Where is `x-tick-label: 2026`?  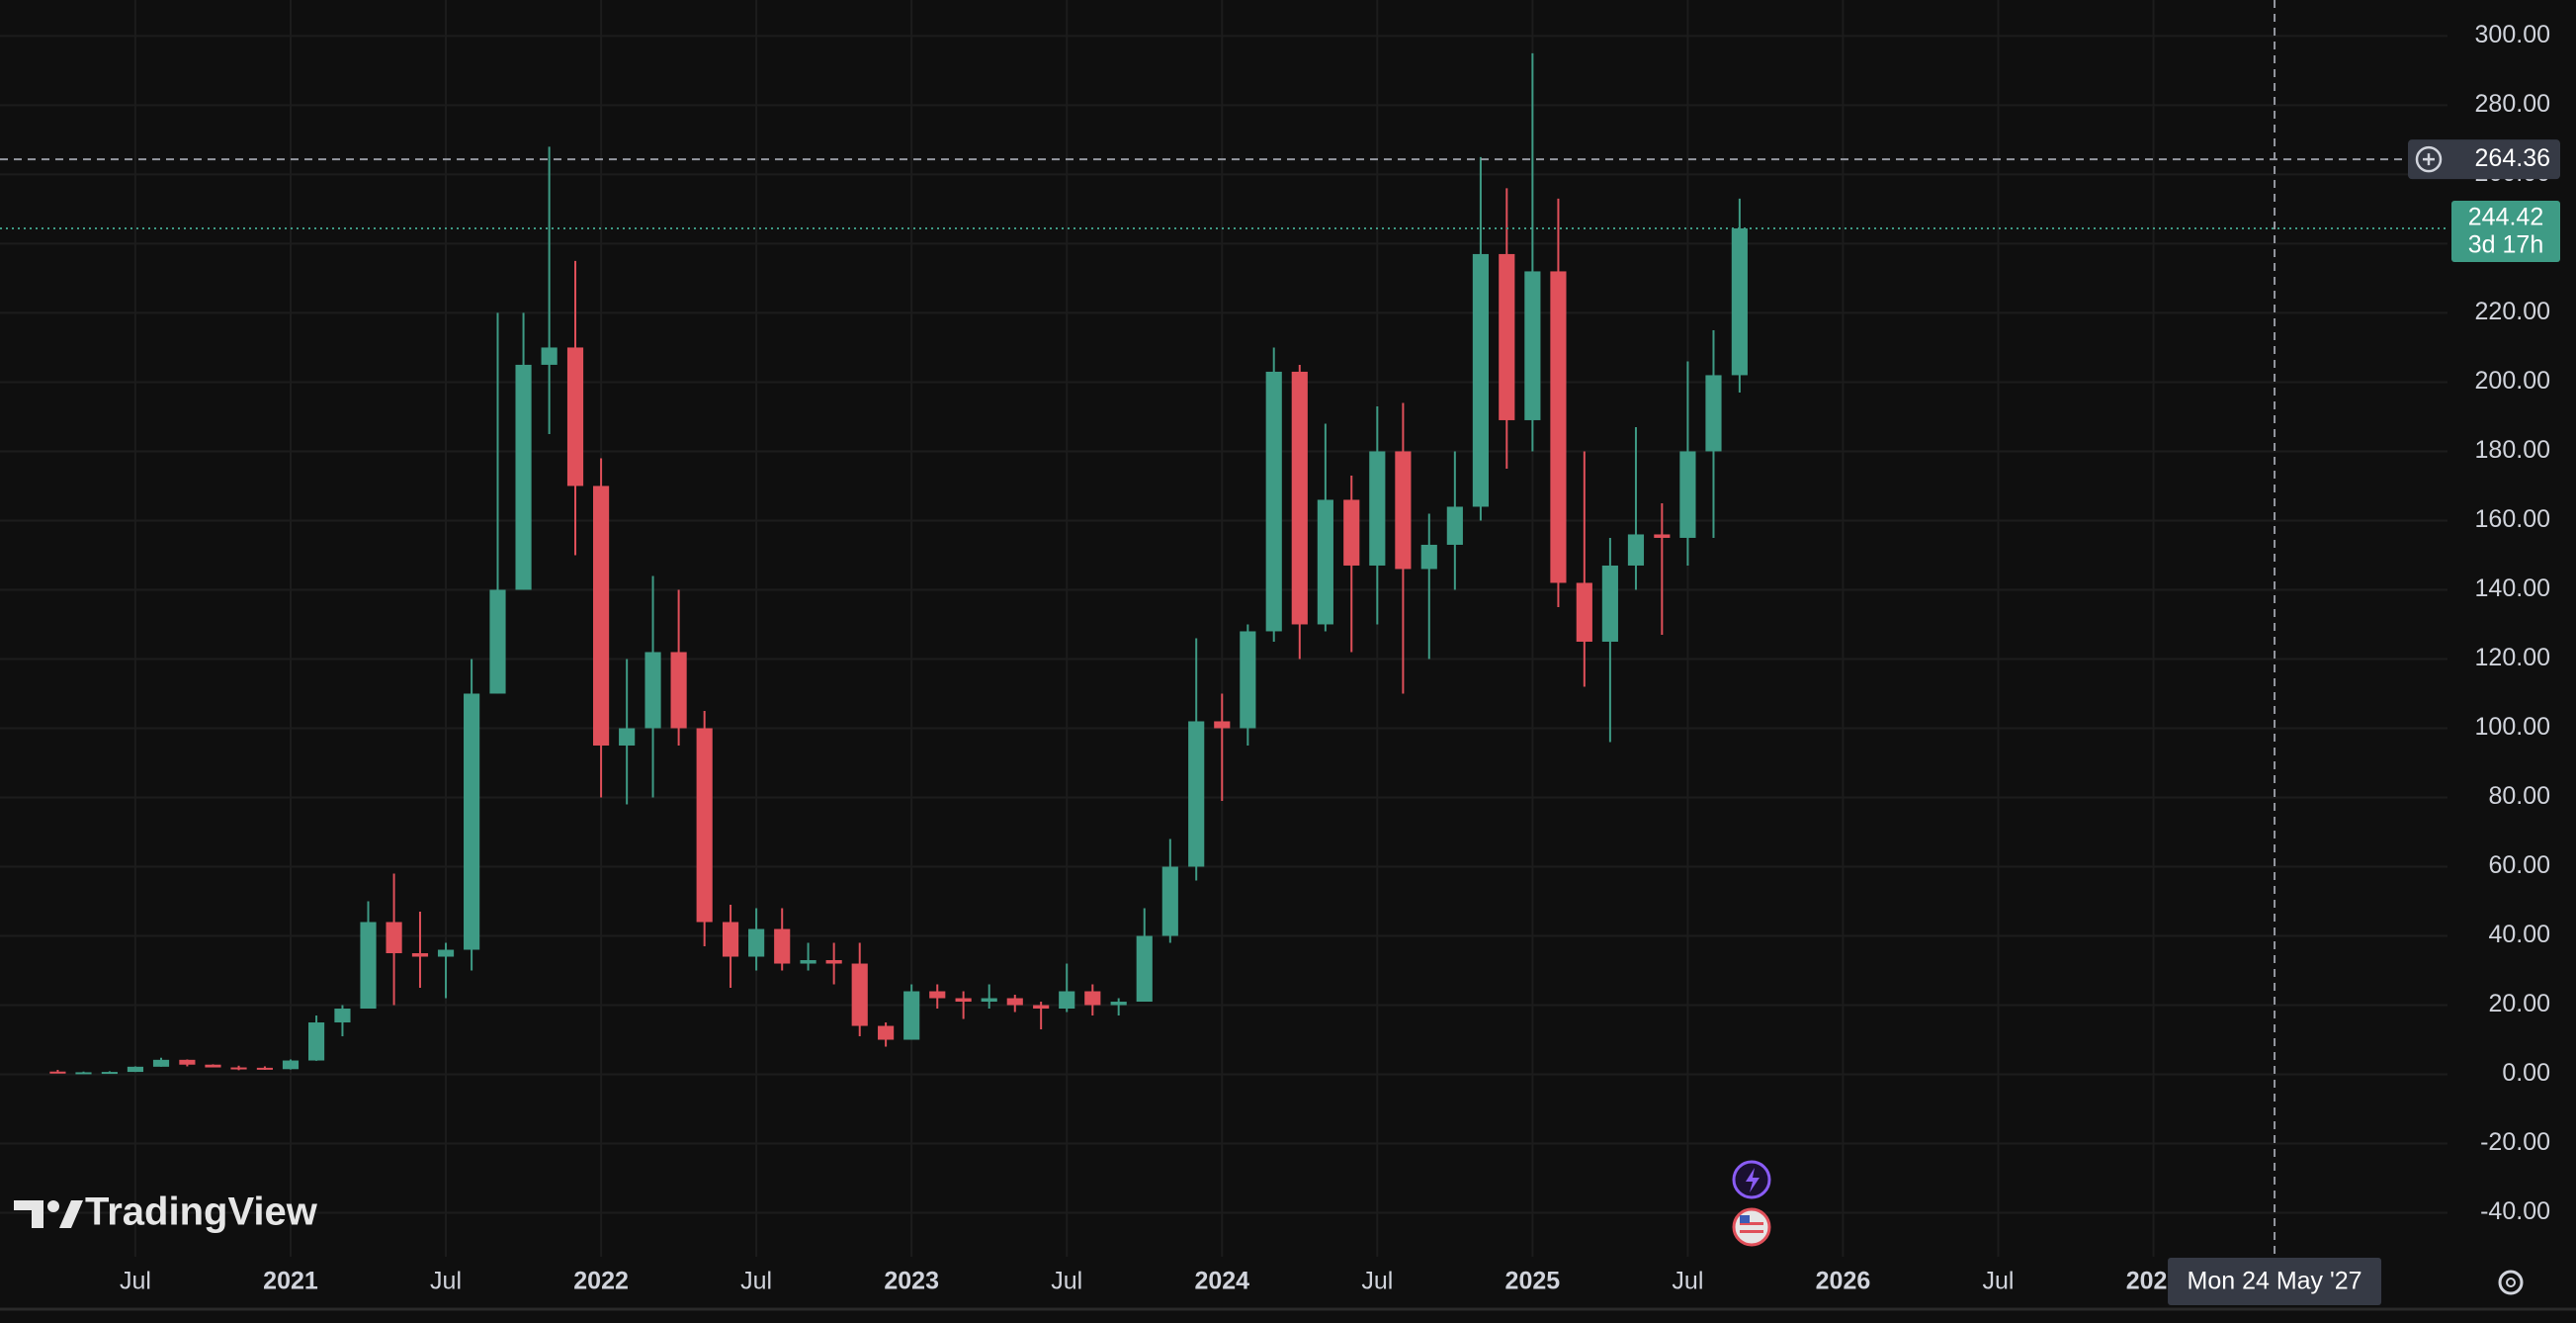
x-tick-label: 2026 is located at coordinates (1843, 1282).